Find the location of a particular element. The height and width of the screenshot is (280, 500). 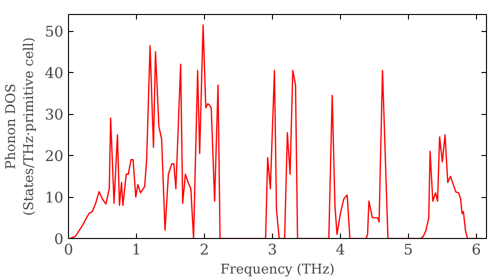

x-axis-title: Frequency (THz) is located at coordinates (277, 270).